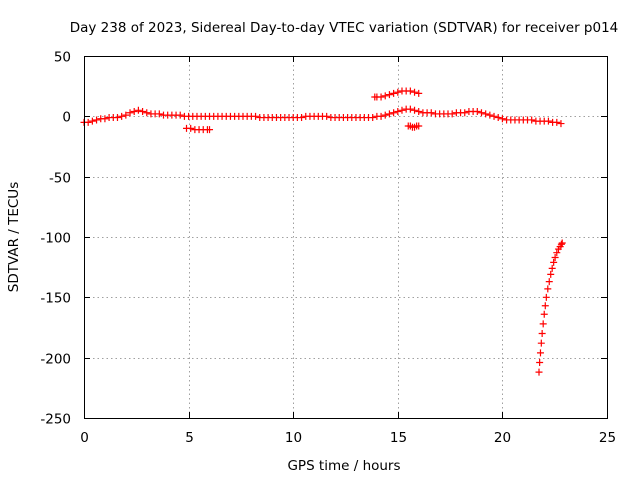  I want to click on y-tick-label: -200, so click(55, 360).